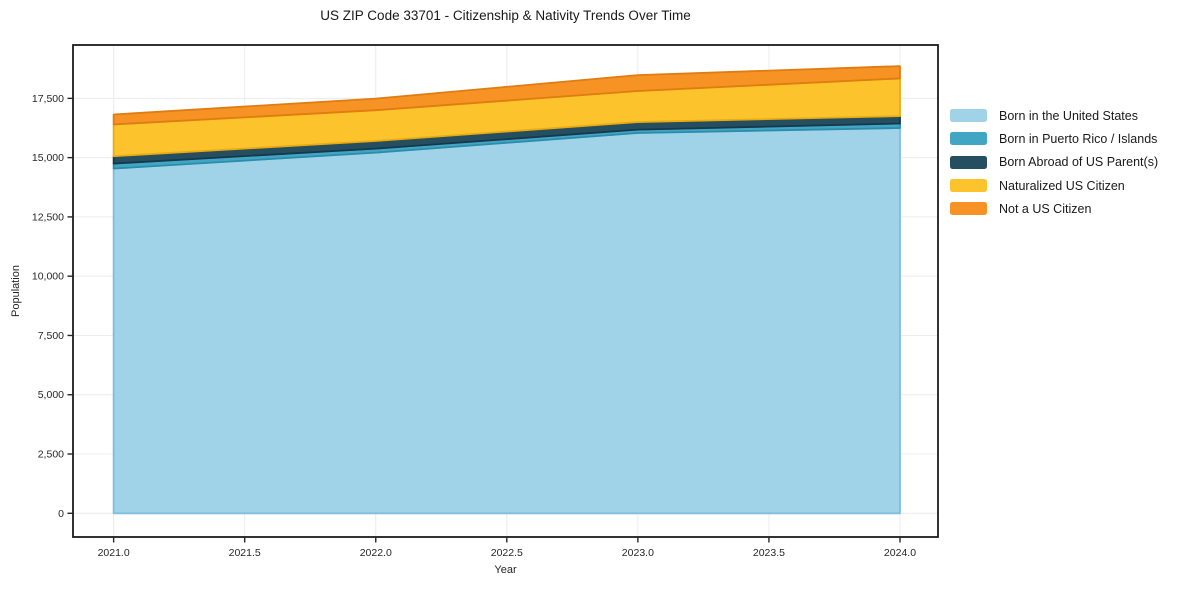 The height and width of the screenshot is (590, 1189). Describe the element at coordinates (968, 186) in the screenshot. I see `legend-swatch-naturalized` at that location.